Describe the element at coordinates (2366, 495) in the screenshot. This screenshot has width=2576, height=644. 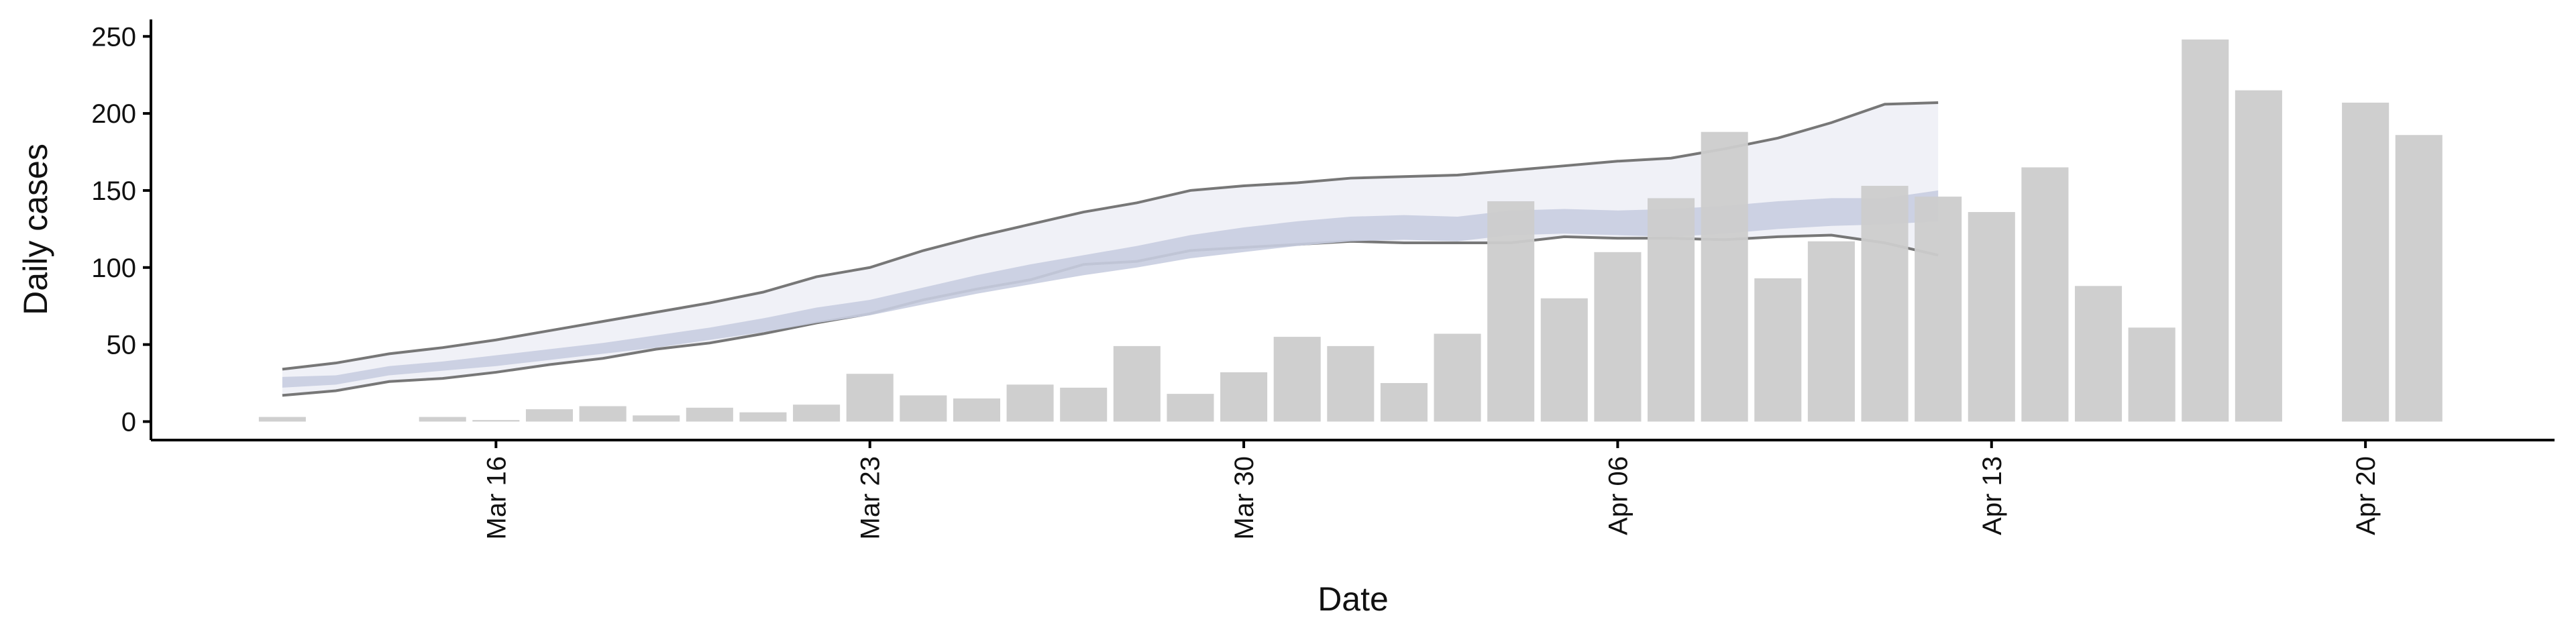
I see `x-tick-label: Apr 20` at that location.